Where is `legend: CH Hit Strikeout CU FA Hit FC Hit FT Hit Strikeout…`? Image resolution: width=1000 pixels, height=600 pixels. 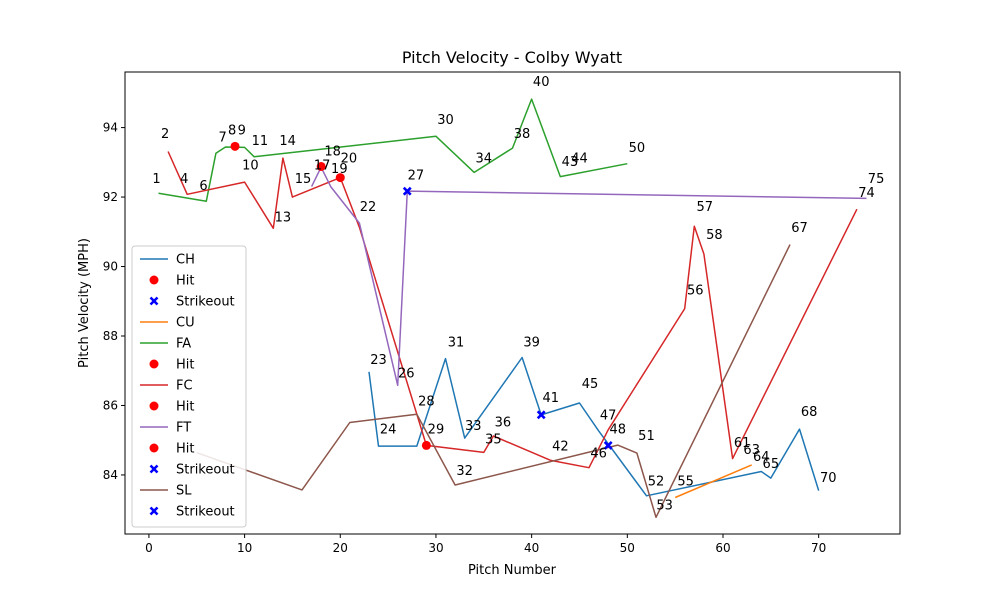
legend: CH Hit Strikeout CU FA Hit FC Hit FT Hit Strikeout… is located at coordinates (189, 386).